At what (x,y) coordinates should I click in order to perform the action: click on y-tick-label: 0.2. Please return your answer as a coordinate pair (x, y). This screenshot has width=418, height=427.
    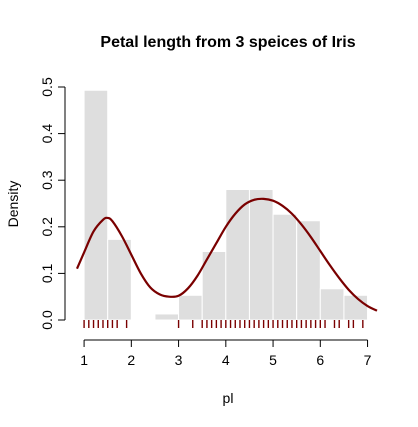
    Looking at the image, I should click on (47, 227).